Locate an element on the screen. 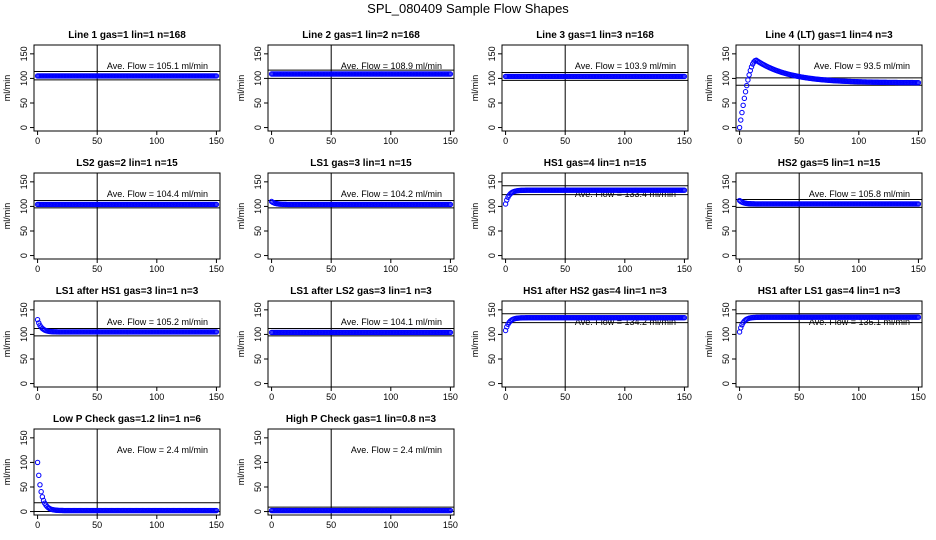 The width and height of the screenshot is (936, 540). average-flow-annotation: Ave. Flow = 135.1 ml/min is located at coordinates (859, 322).